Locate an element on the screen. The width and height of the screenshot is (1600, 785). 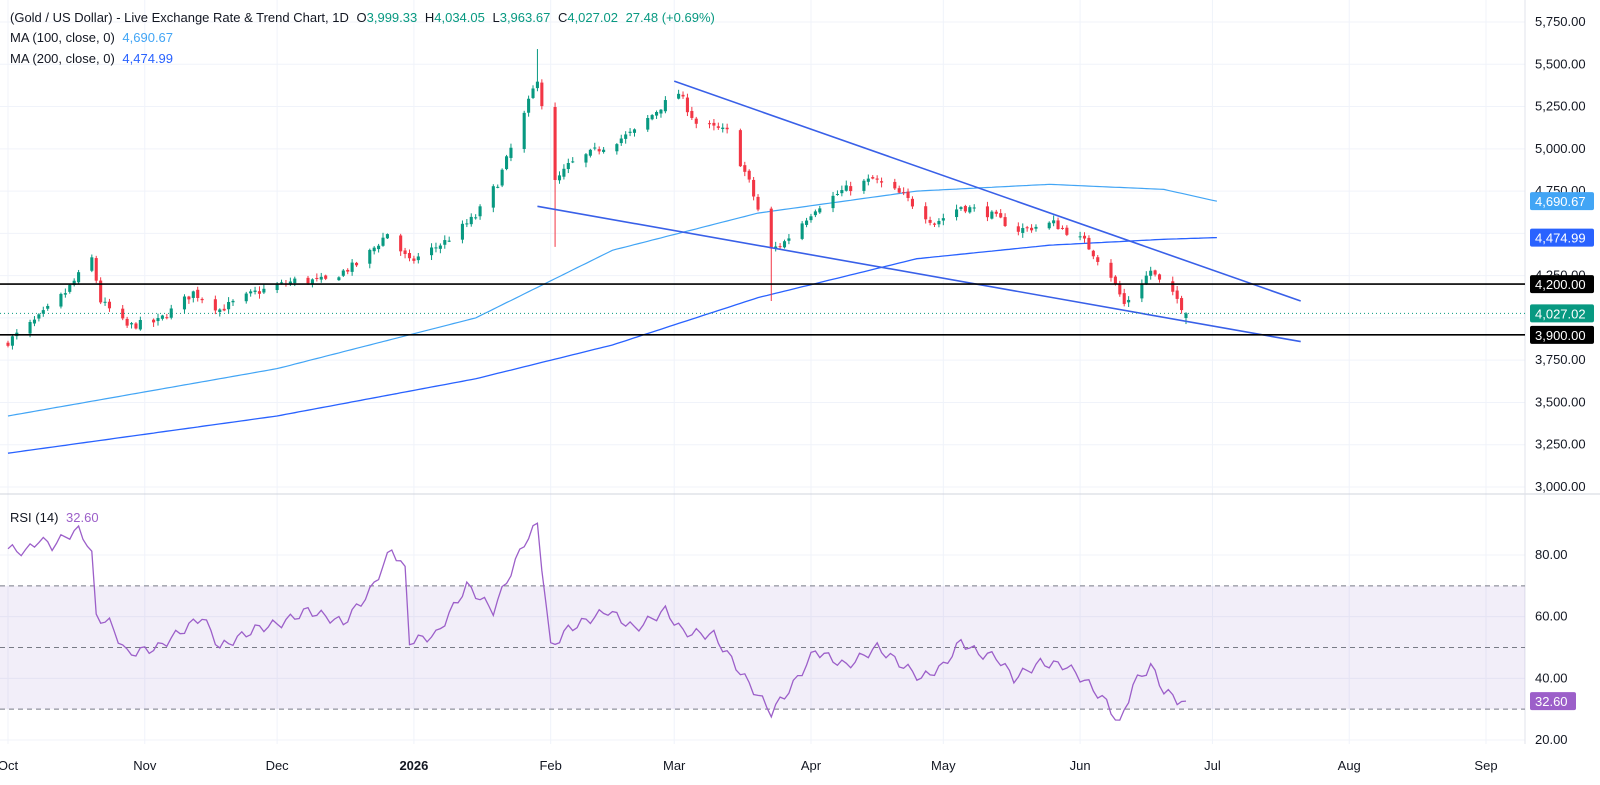
month-tick-label: 2026 is located at coordinates (413, 765).